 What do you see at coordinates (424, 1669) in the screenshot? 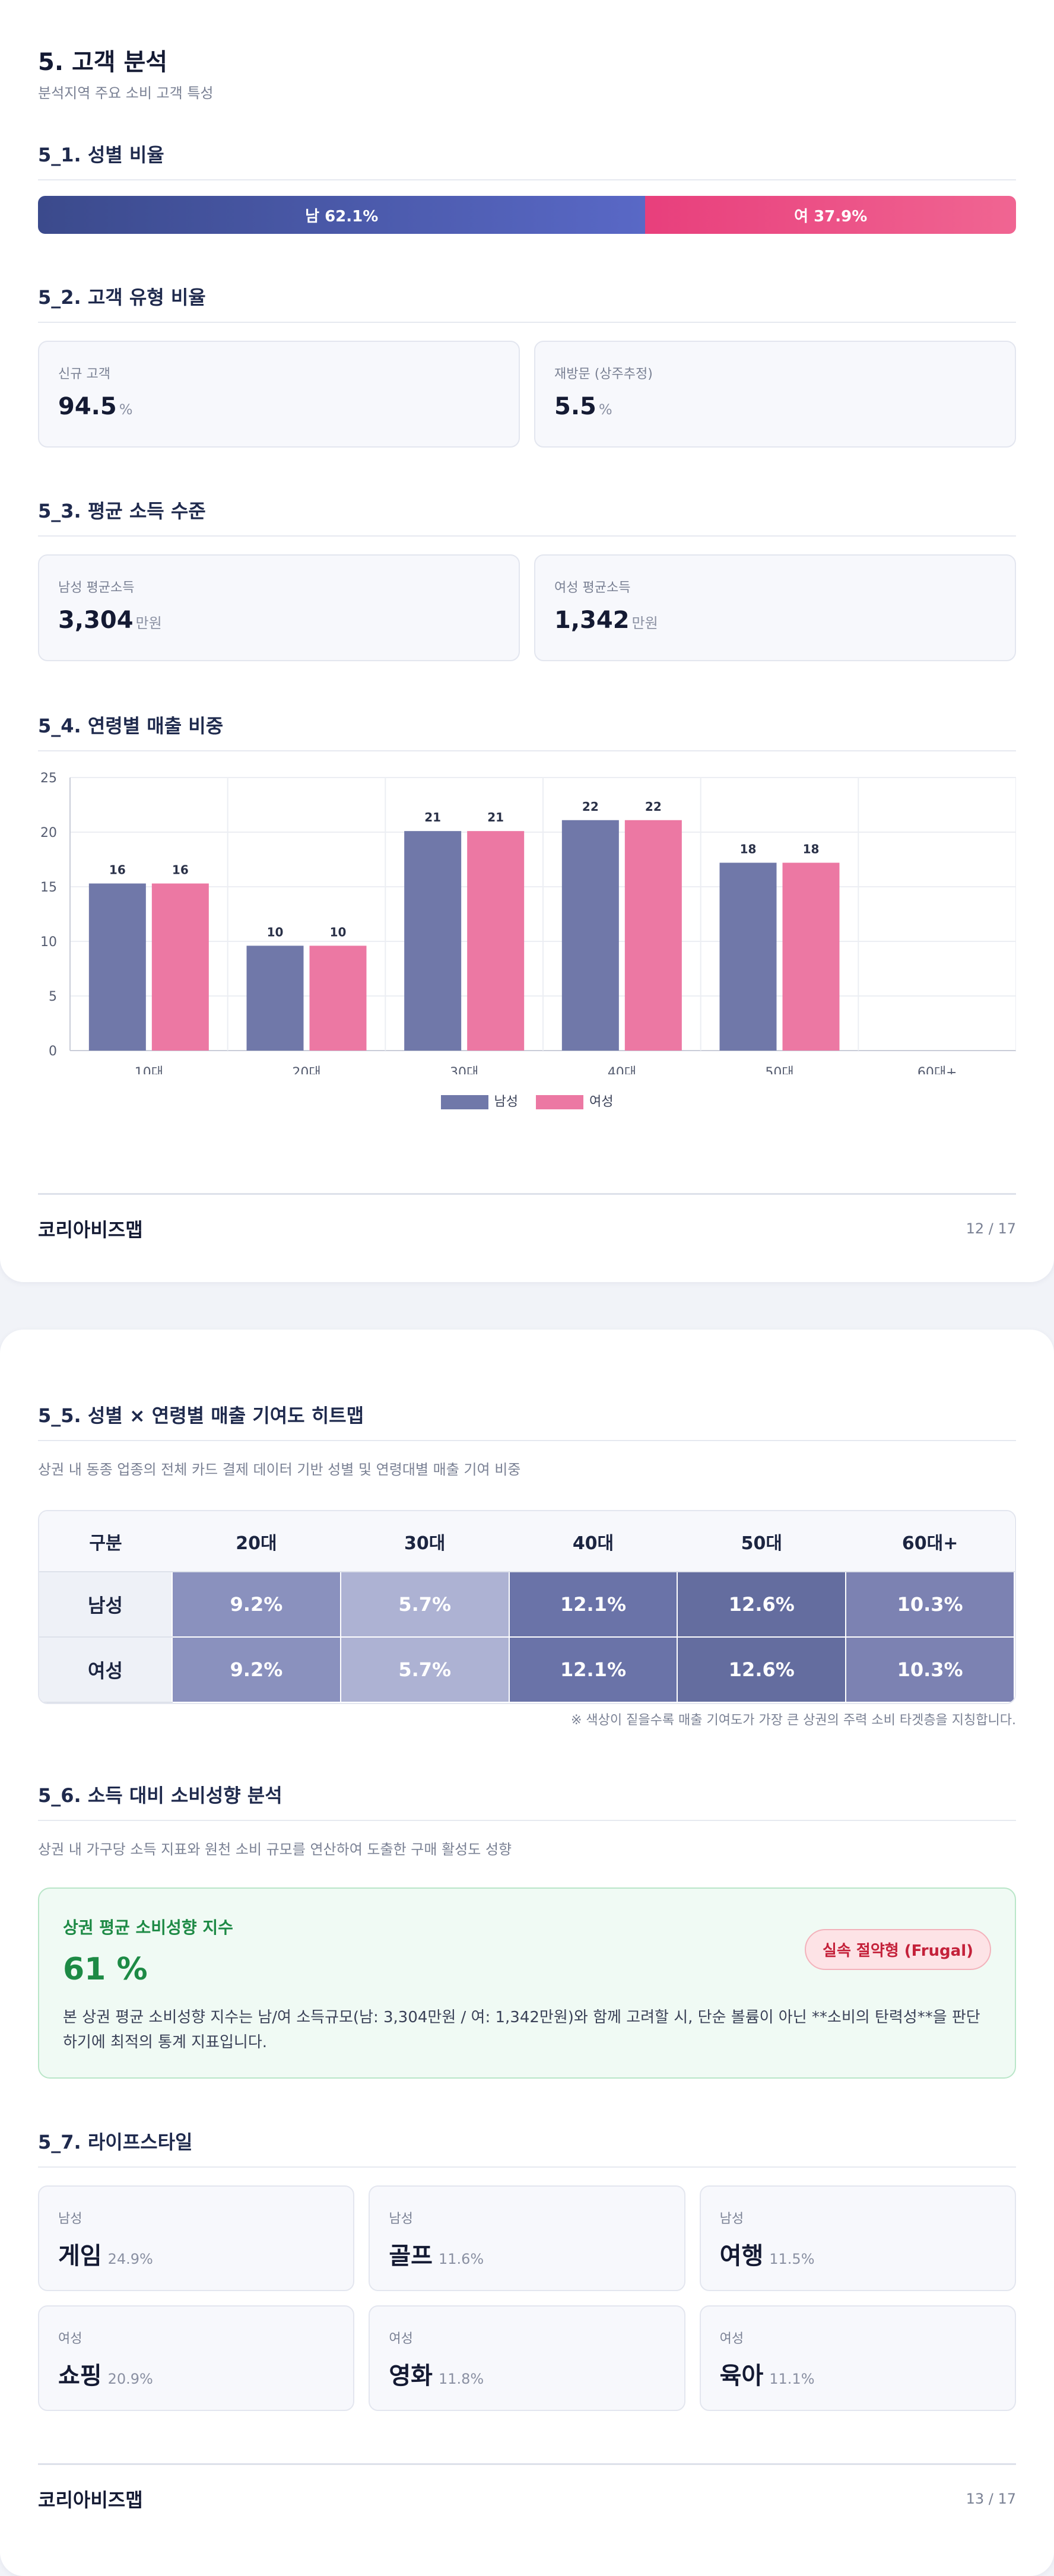
I see `heatmap-cell: 5.7%` at bounding box center [424, 1669].